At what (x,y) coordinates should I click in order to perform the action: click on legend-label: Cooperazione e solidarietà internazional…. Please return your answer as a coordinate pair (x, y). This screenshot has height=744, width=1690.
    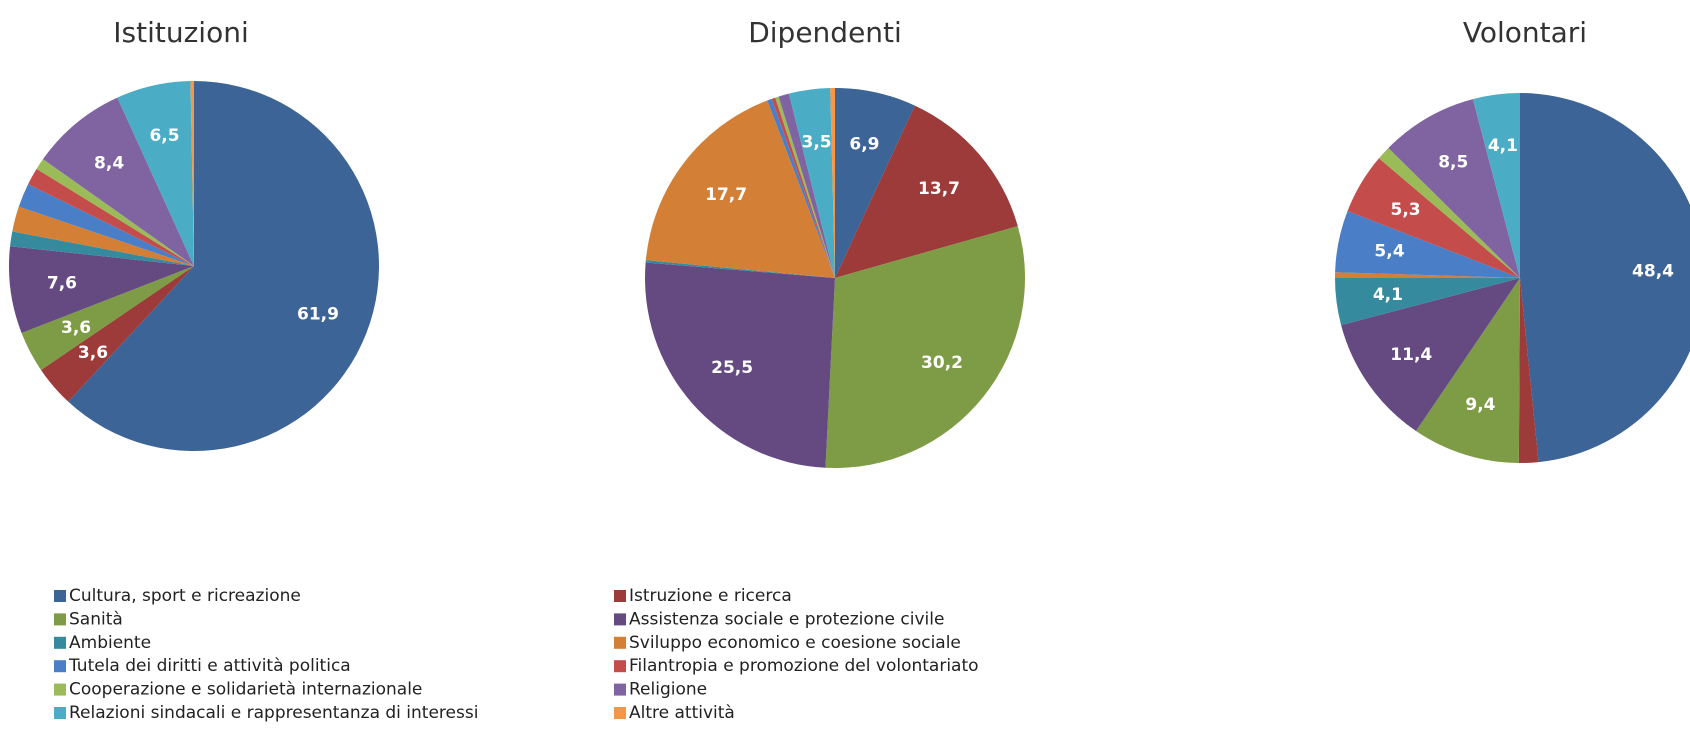
    Looking at the image, I should click on (245, 690).